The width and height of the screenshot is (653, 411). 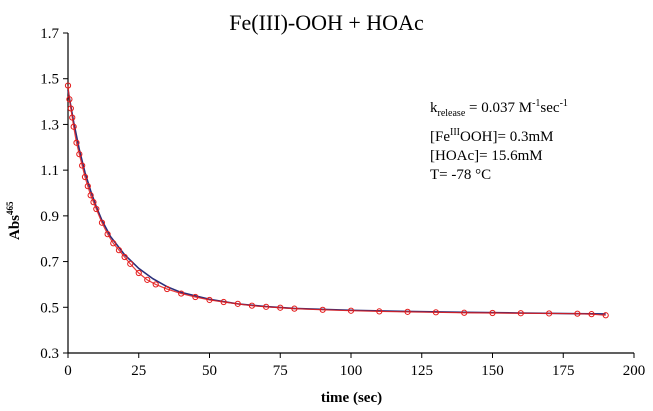 I want to click on k-sup2: -1, so click(x=563, y=103).